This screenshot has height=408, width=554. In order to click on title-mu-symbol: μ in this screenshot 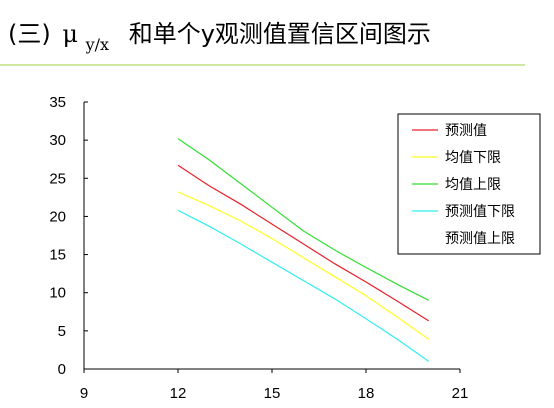, I will do `click(70, 34)`.